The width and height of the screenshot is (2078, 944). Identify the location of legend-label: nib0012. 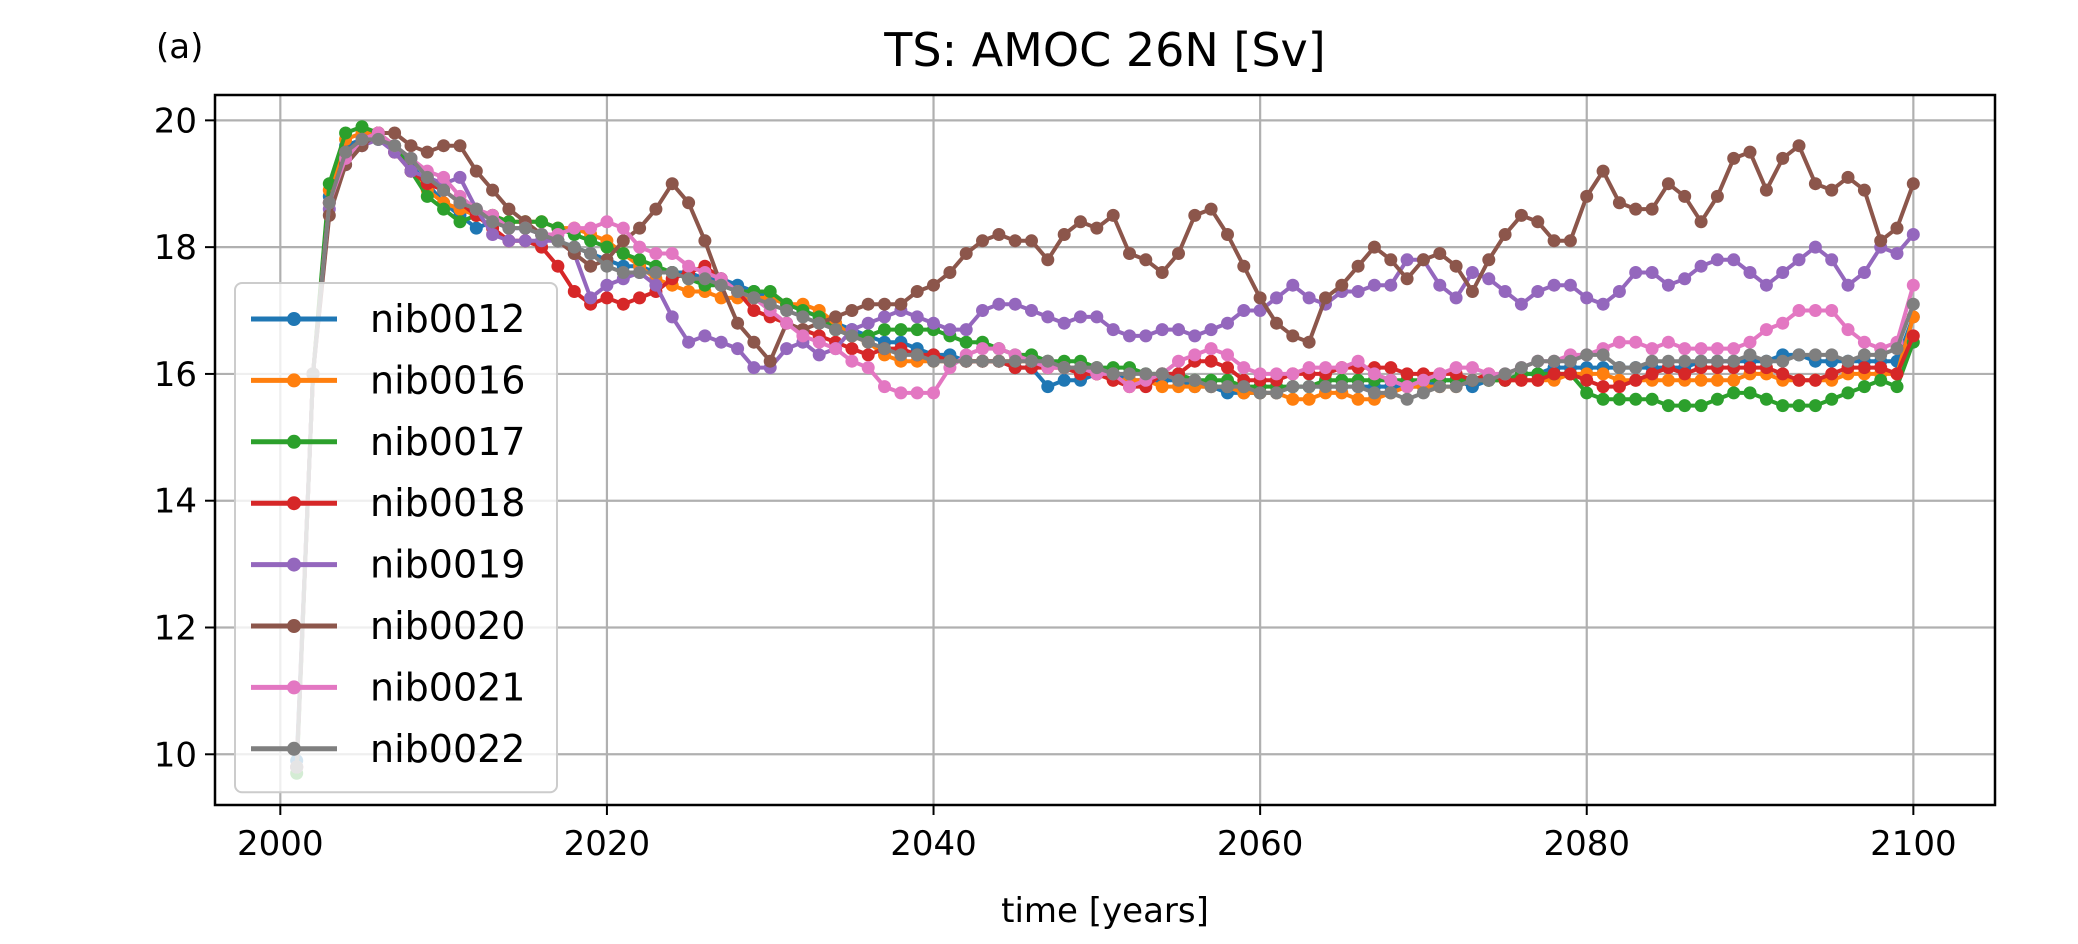
(447, 319).